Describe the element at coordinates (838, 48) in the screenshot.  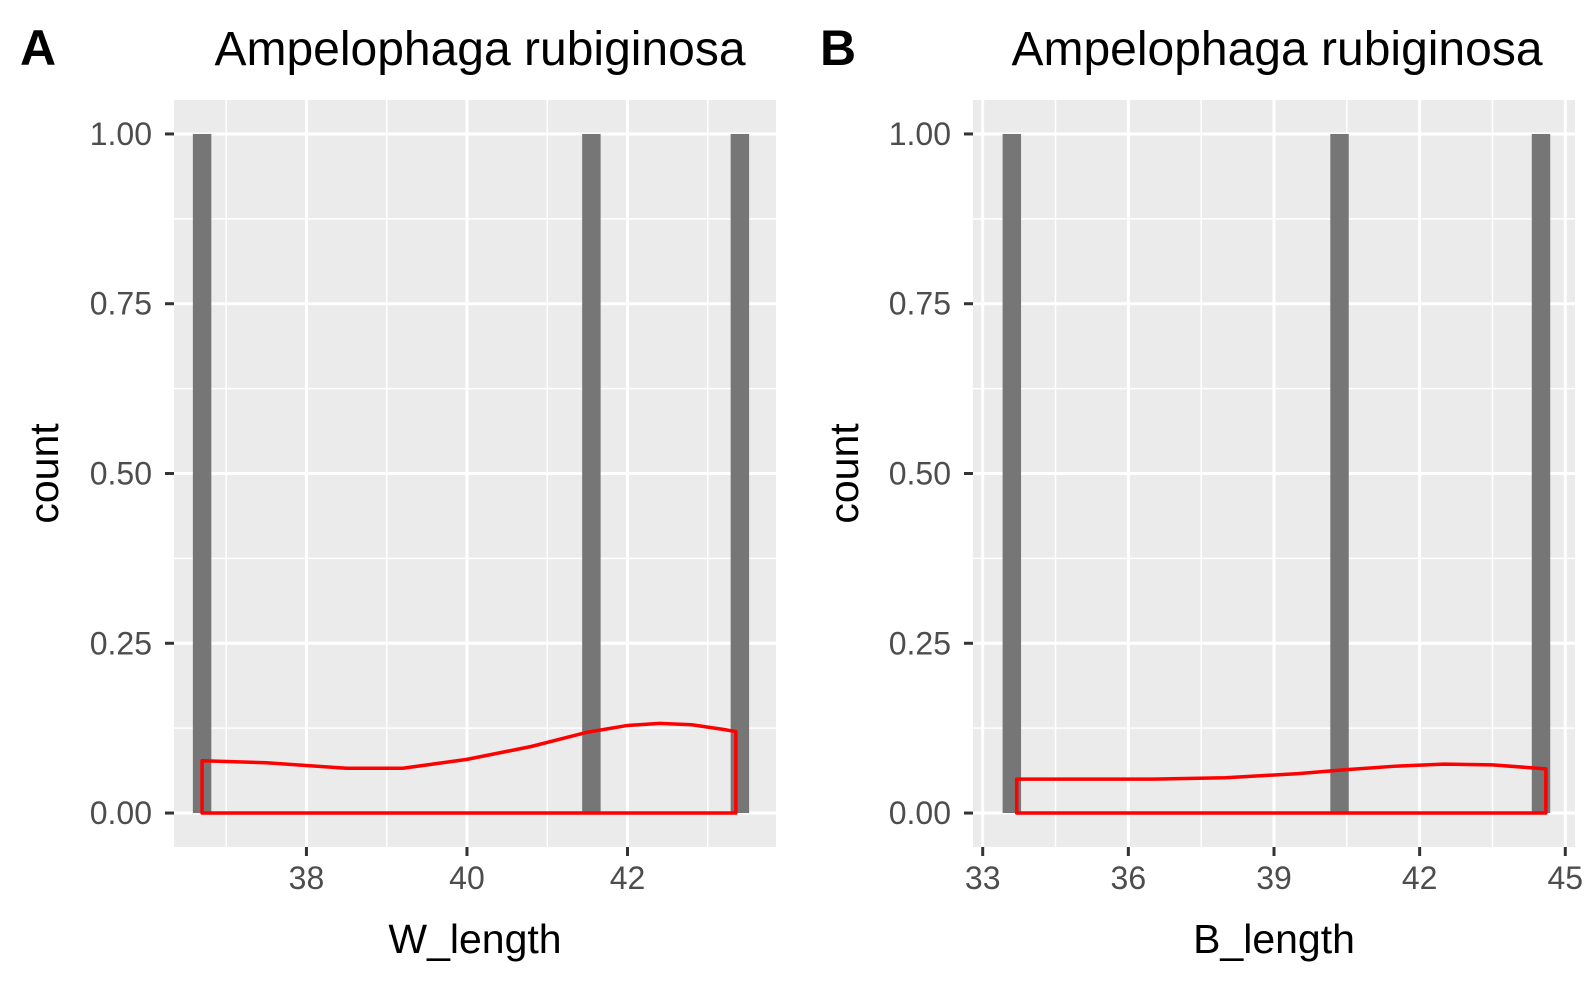
I see `panel-tag: B` at that location.